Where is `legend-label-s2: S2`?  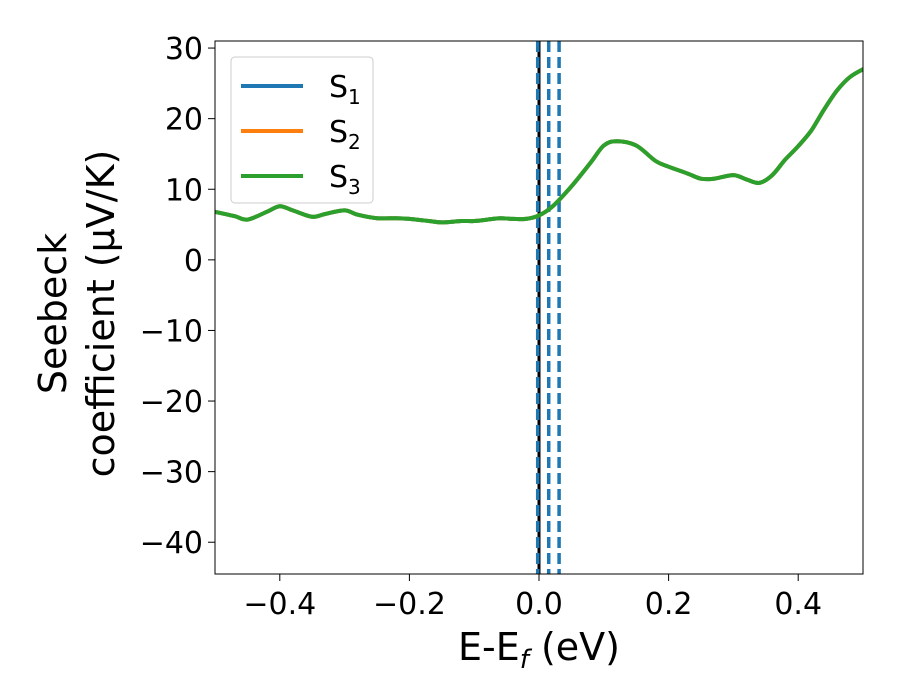 legend-label-s2: S2 is located at coordinates (345, 134).